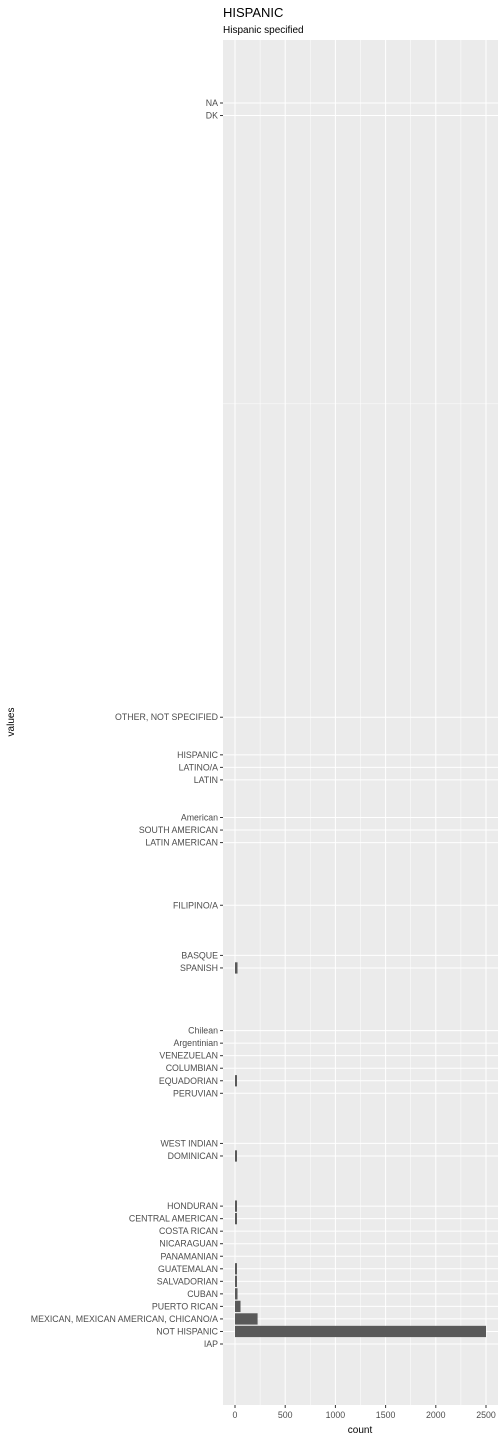  I want to click on y-tick-label: WEST INDIAN, so click(189, 1143).